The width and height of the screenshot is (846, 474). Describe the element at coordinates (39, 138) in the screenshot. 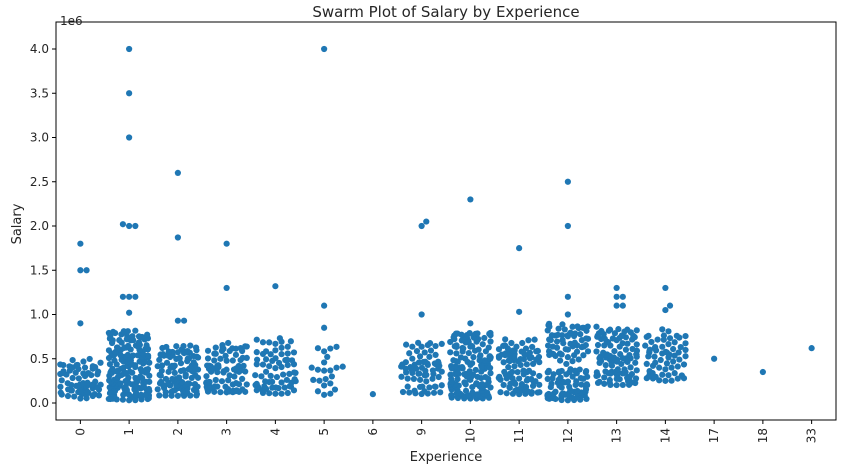

I see `y-tick-label: 3.0` at that location.